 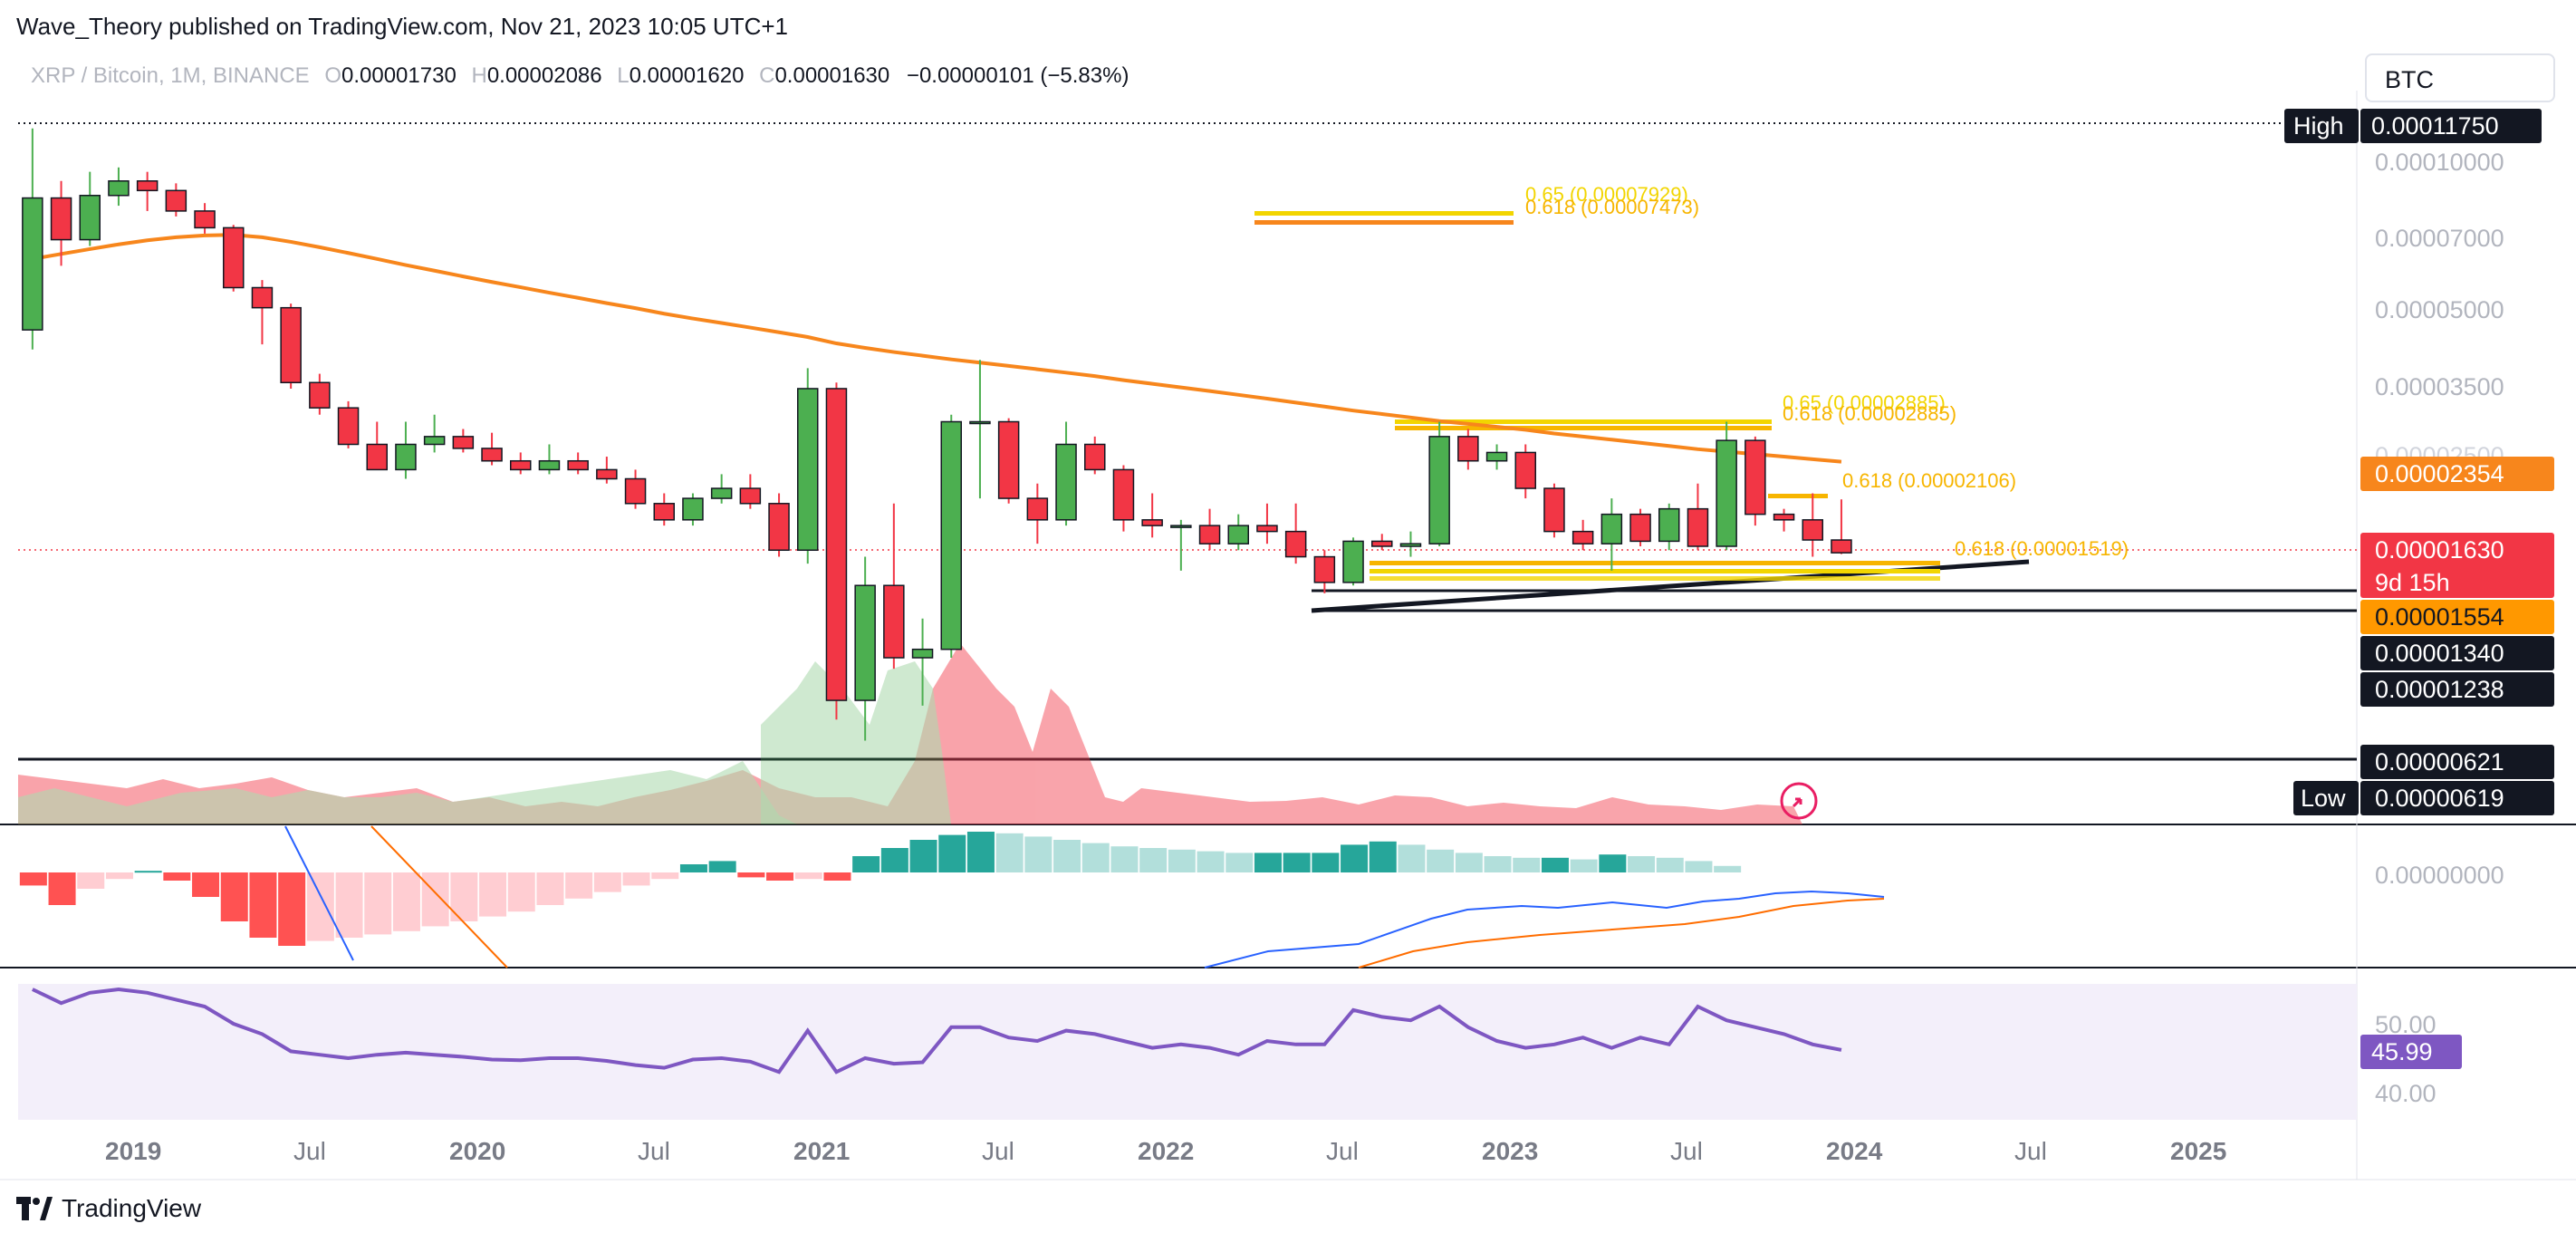 I want to click on fib-zone-low-a, so click(x=1655, y=563).